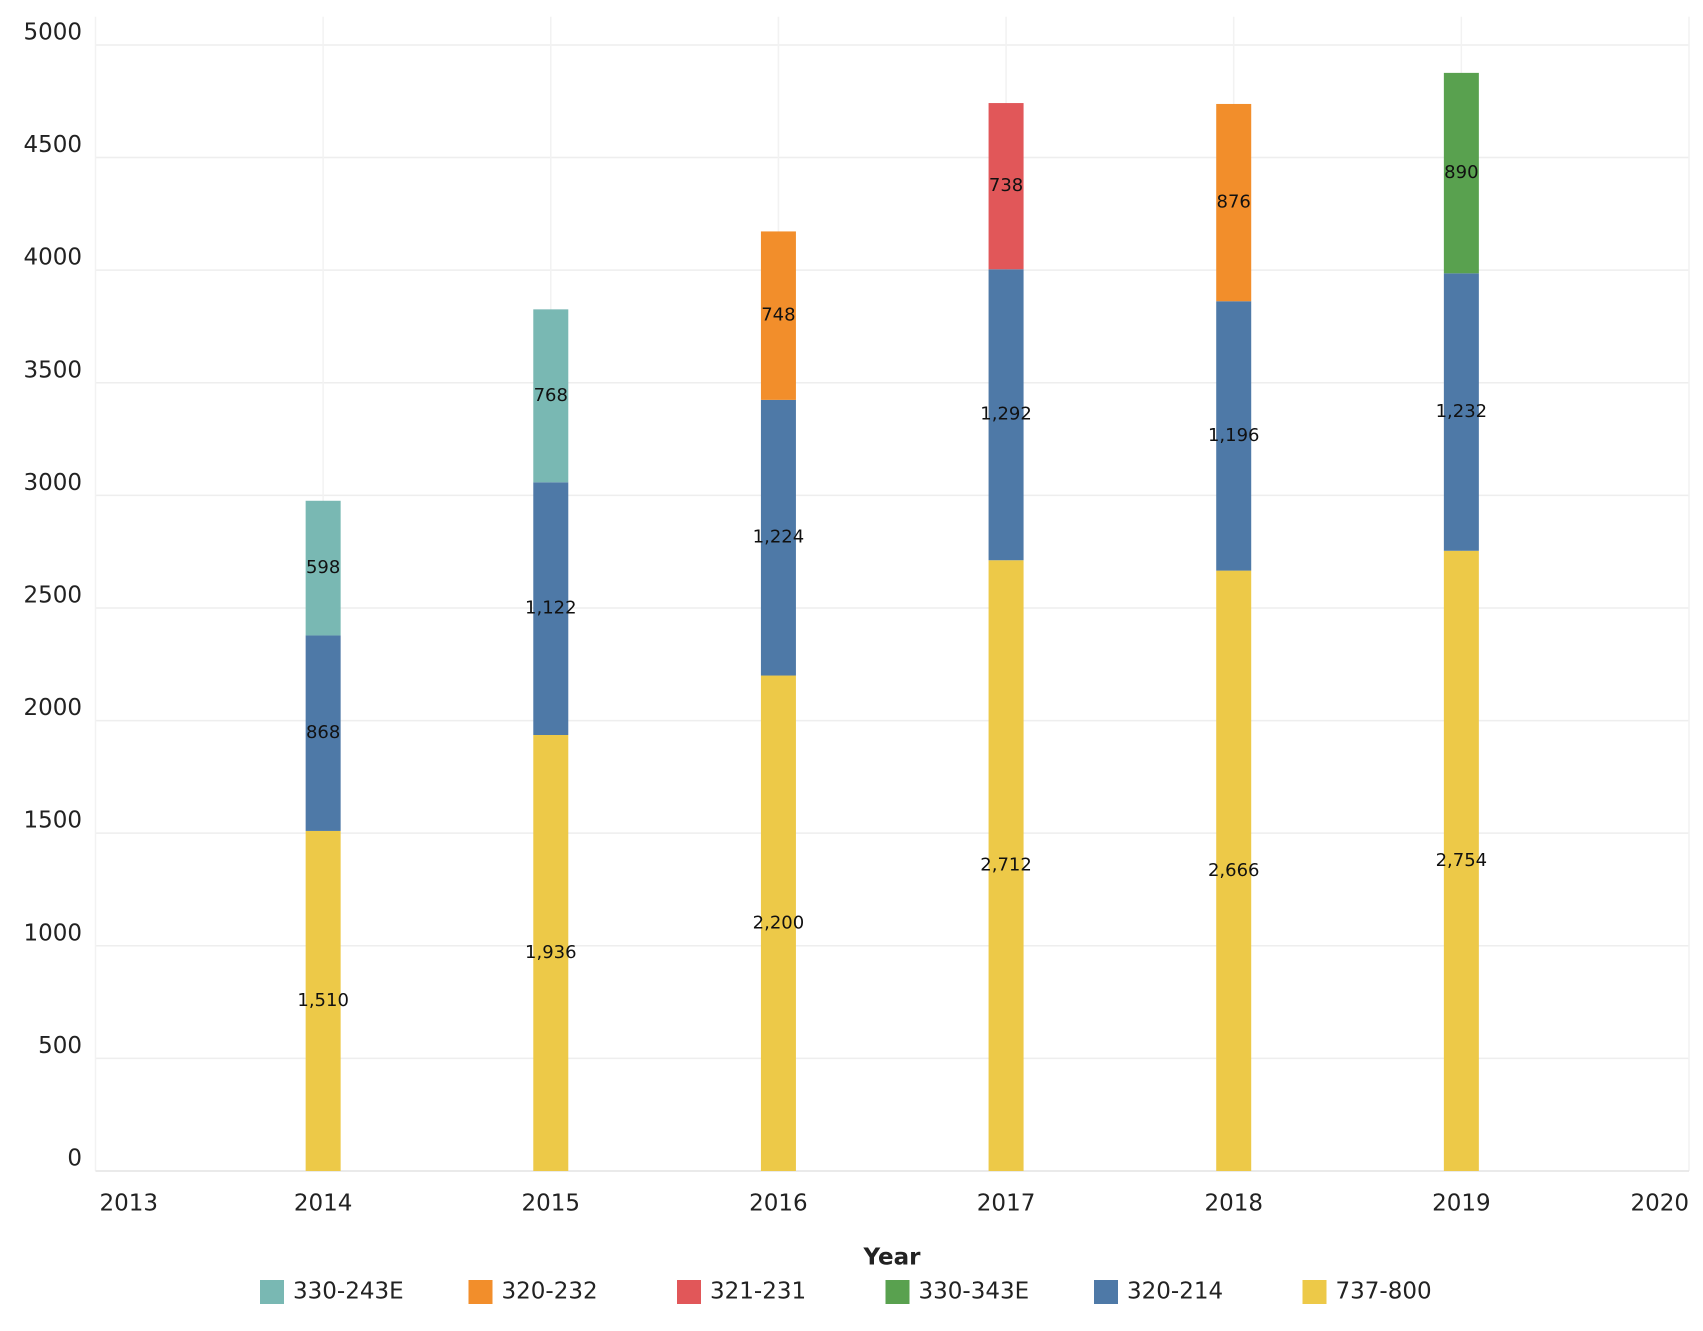 The width and height of the screenshot is (1703, 1331). Describe the element at coordinates (52, 595) in the screenshot. I see `y-tick-label: 2500` at that location.